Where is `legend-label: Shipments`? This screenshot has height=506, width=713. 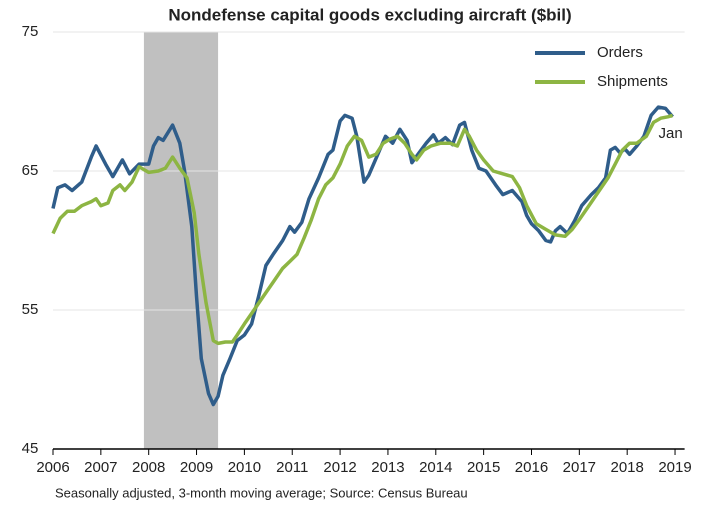
legend-label: Shipments is located at coordinates (632, 81).